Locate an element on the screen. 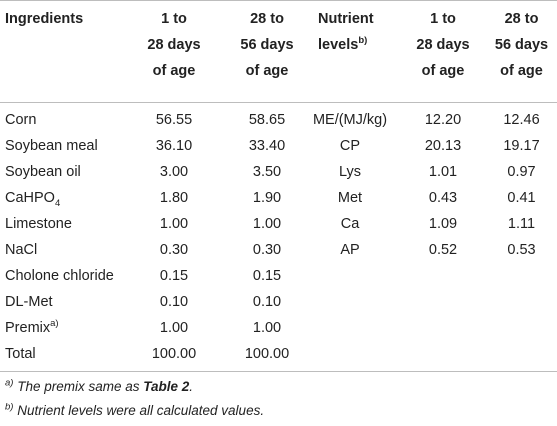 This screenshot has width=557, height=426. ingredient-value-1-28: 1.80 is located at coordinates (174, 198).